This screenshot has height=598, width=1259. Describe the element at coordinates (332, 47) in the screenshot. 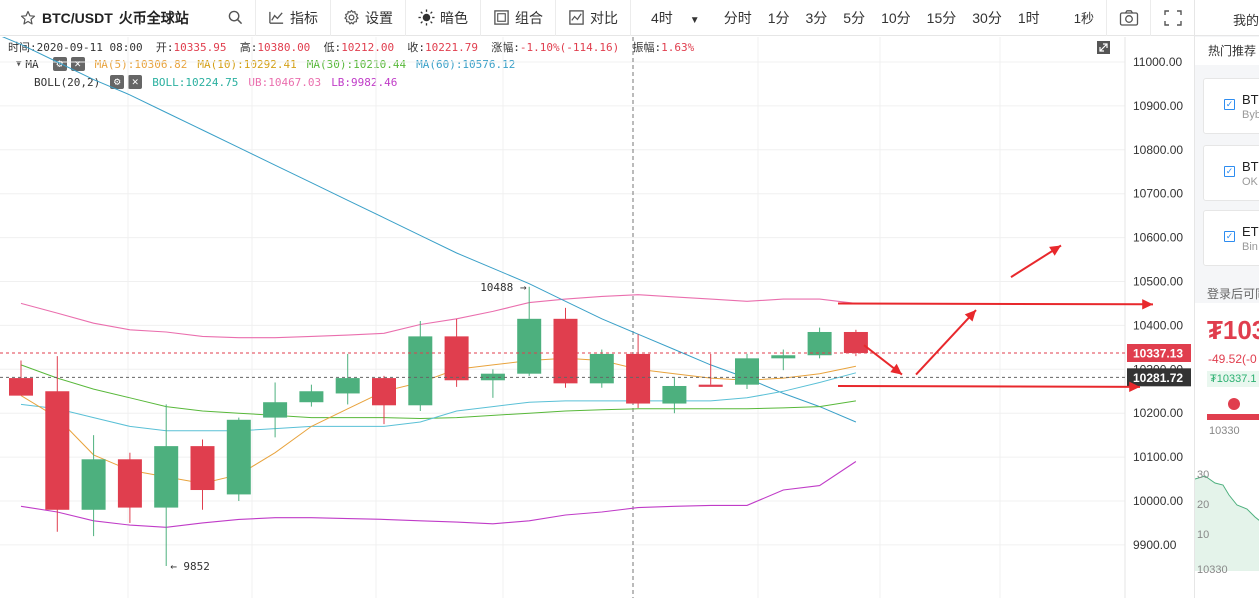

I see `low-label: 低:` at that location.